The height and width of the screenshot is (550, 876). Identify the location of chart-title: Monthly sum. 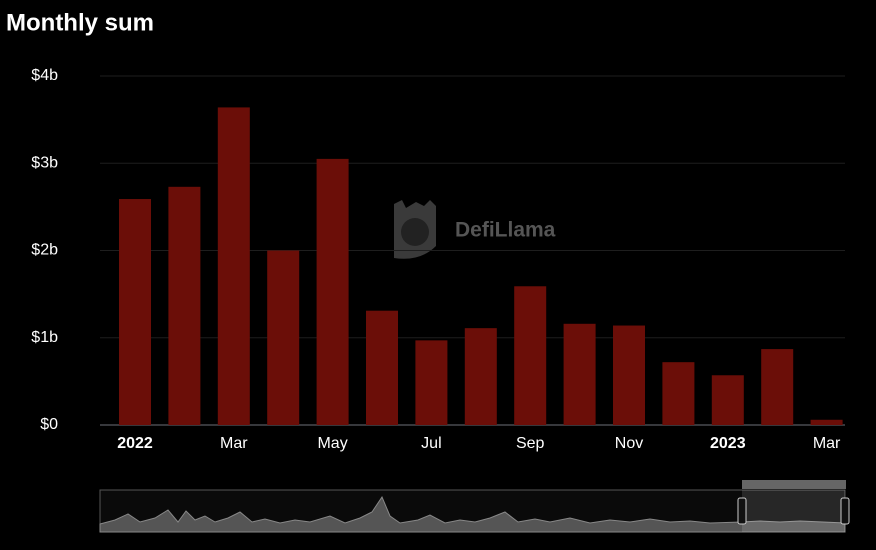
(80, 22).